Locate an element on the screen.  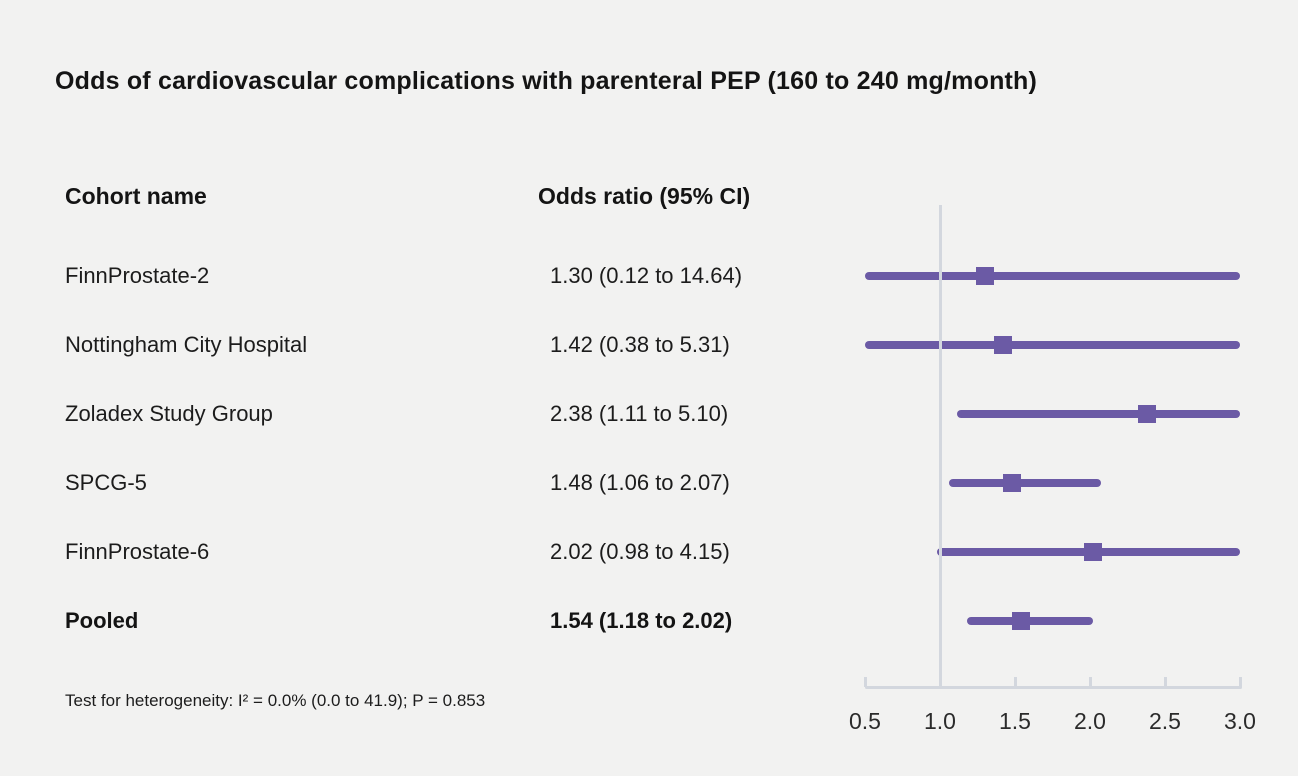
odds-ratio-value: 2.02 (0.98 to 4.15) is located at coordinates (640, 551).